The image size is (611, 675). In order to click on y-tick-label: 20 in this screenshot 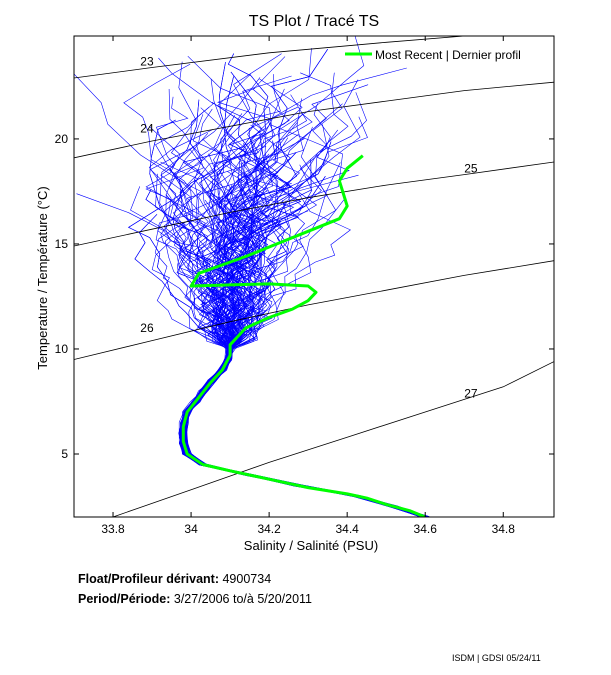, I will do `click(62, 139)`.